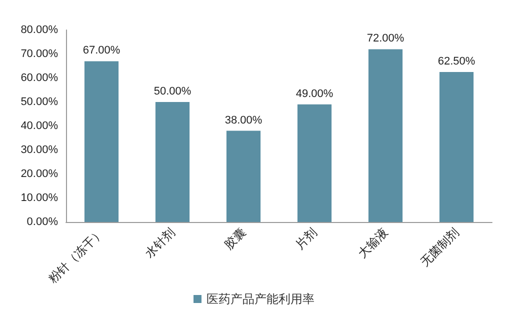  What do you see at coordinates (39, 198) in the screenshot?
I see `y-tick-label: 10.00%` at bounding box center [39, 198].